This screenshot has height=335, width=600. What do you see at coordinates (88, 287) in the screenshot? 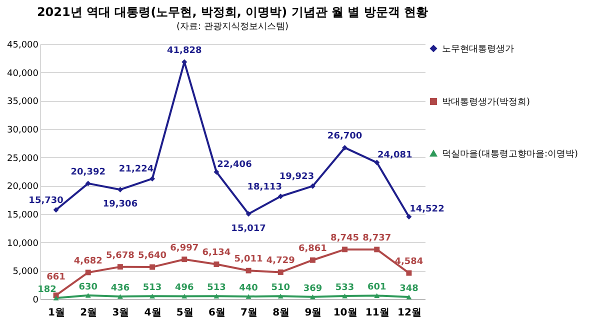
I see `data-label: 630` at bounding box center [88, 287].